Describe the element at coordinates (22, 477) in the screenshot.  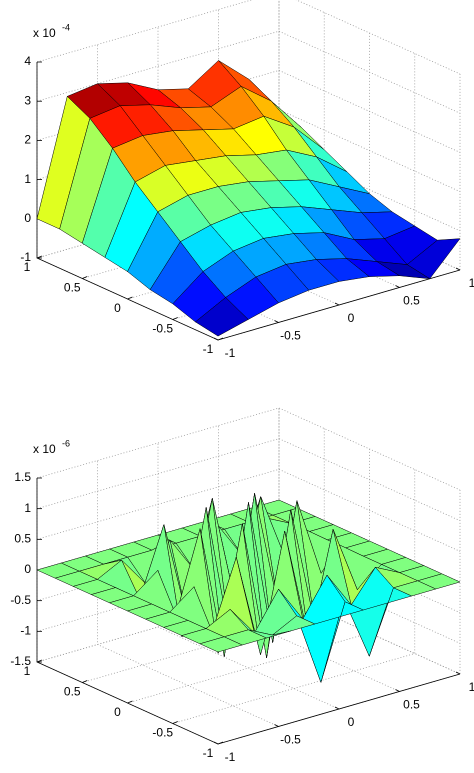
I see `z-tick-label: 1.5` at that location.